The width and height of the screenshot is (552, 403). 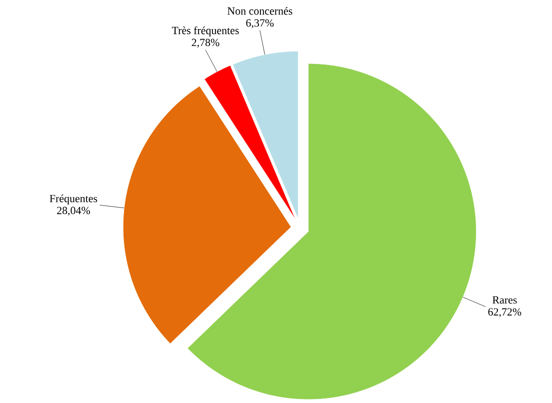 What do you see at coordinates (260, 23) in the screenshot?
I see `data-label: 6,37%` at bounding box center [260, 23].